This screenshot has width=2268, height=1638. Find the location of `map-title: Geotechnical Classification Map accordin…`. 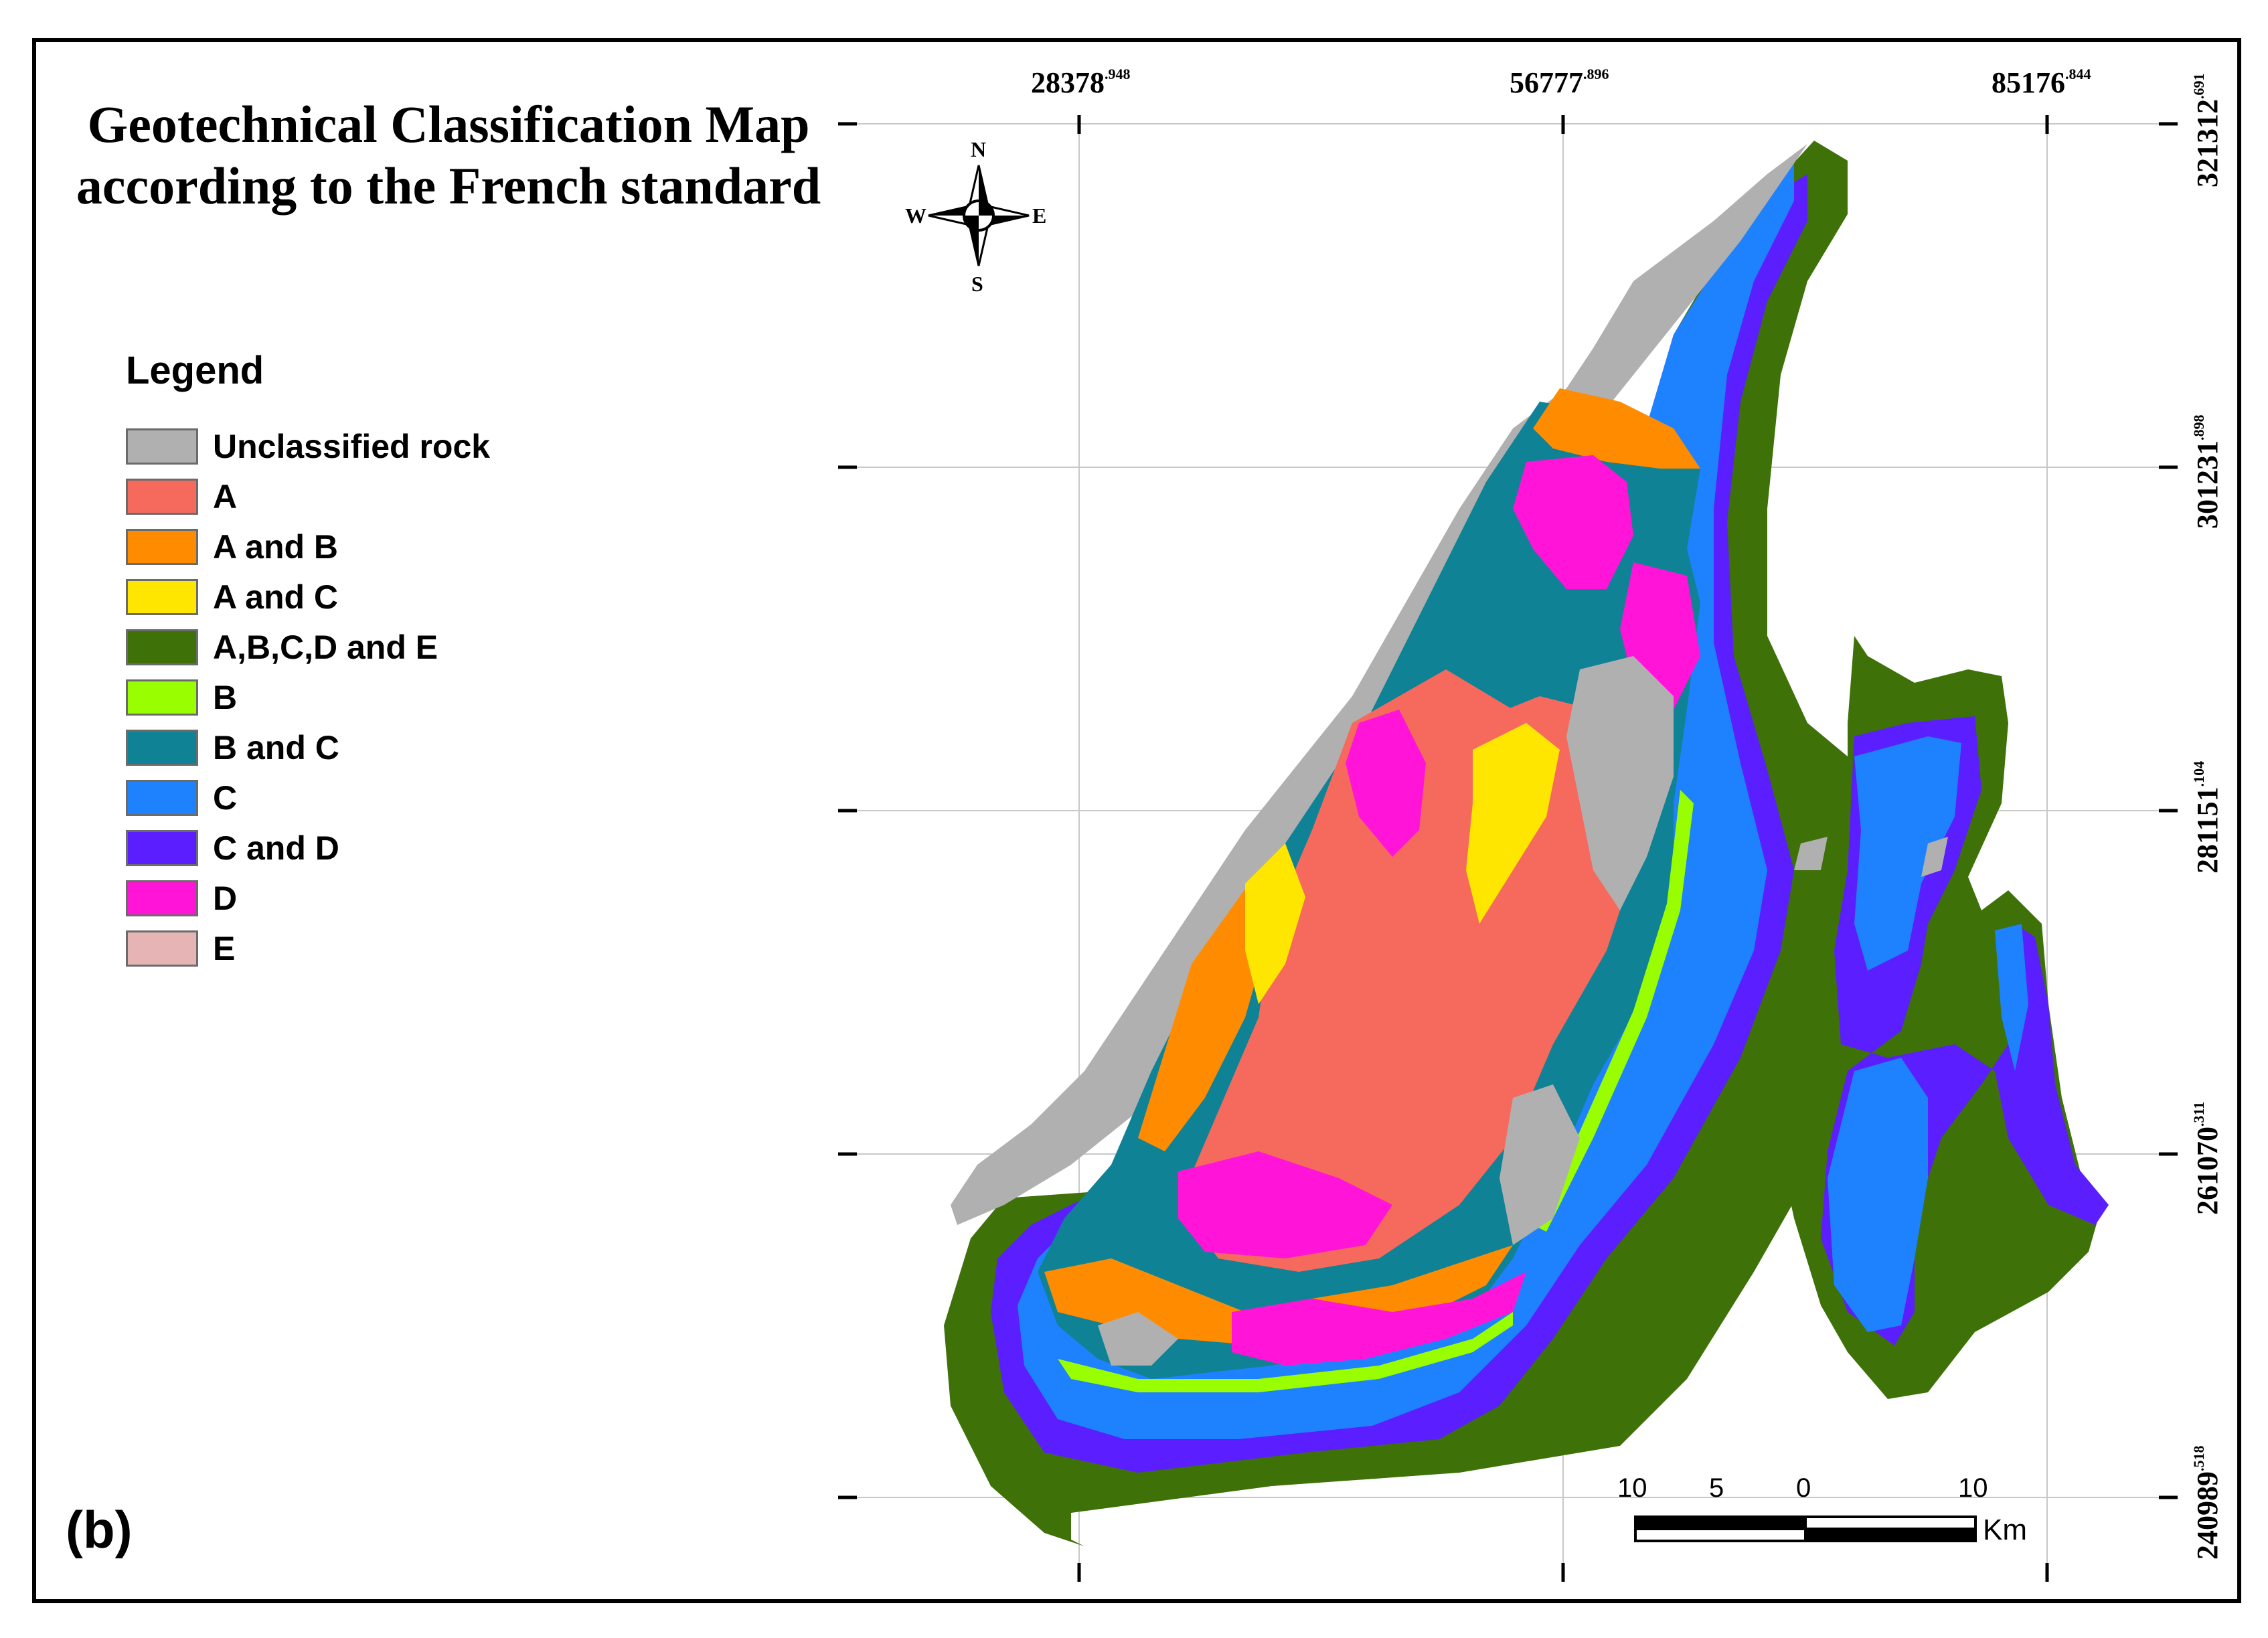

map-title: Geotechnical Classification Map accordin… is located at coordinates (448, 155).